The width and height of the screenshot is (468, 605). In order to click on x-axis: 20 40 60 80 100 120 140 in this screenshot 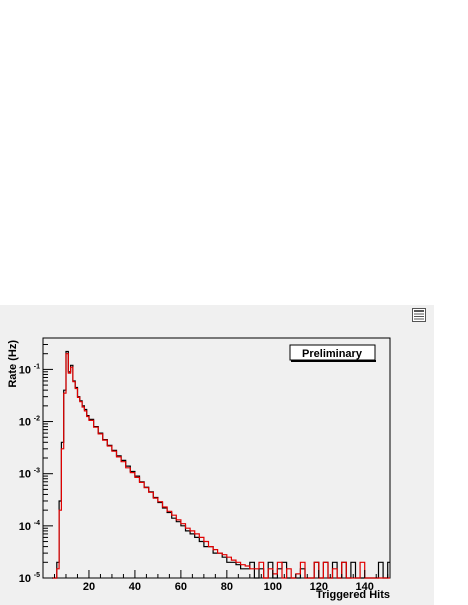, I will do `click(221, 581)`.